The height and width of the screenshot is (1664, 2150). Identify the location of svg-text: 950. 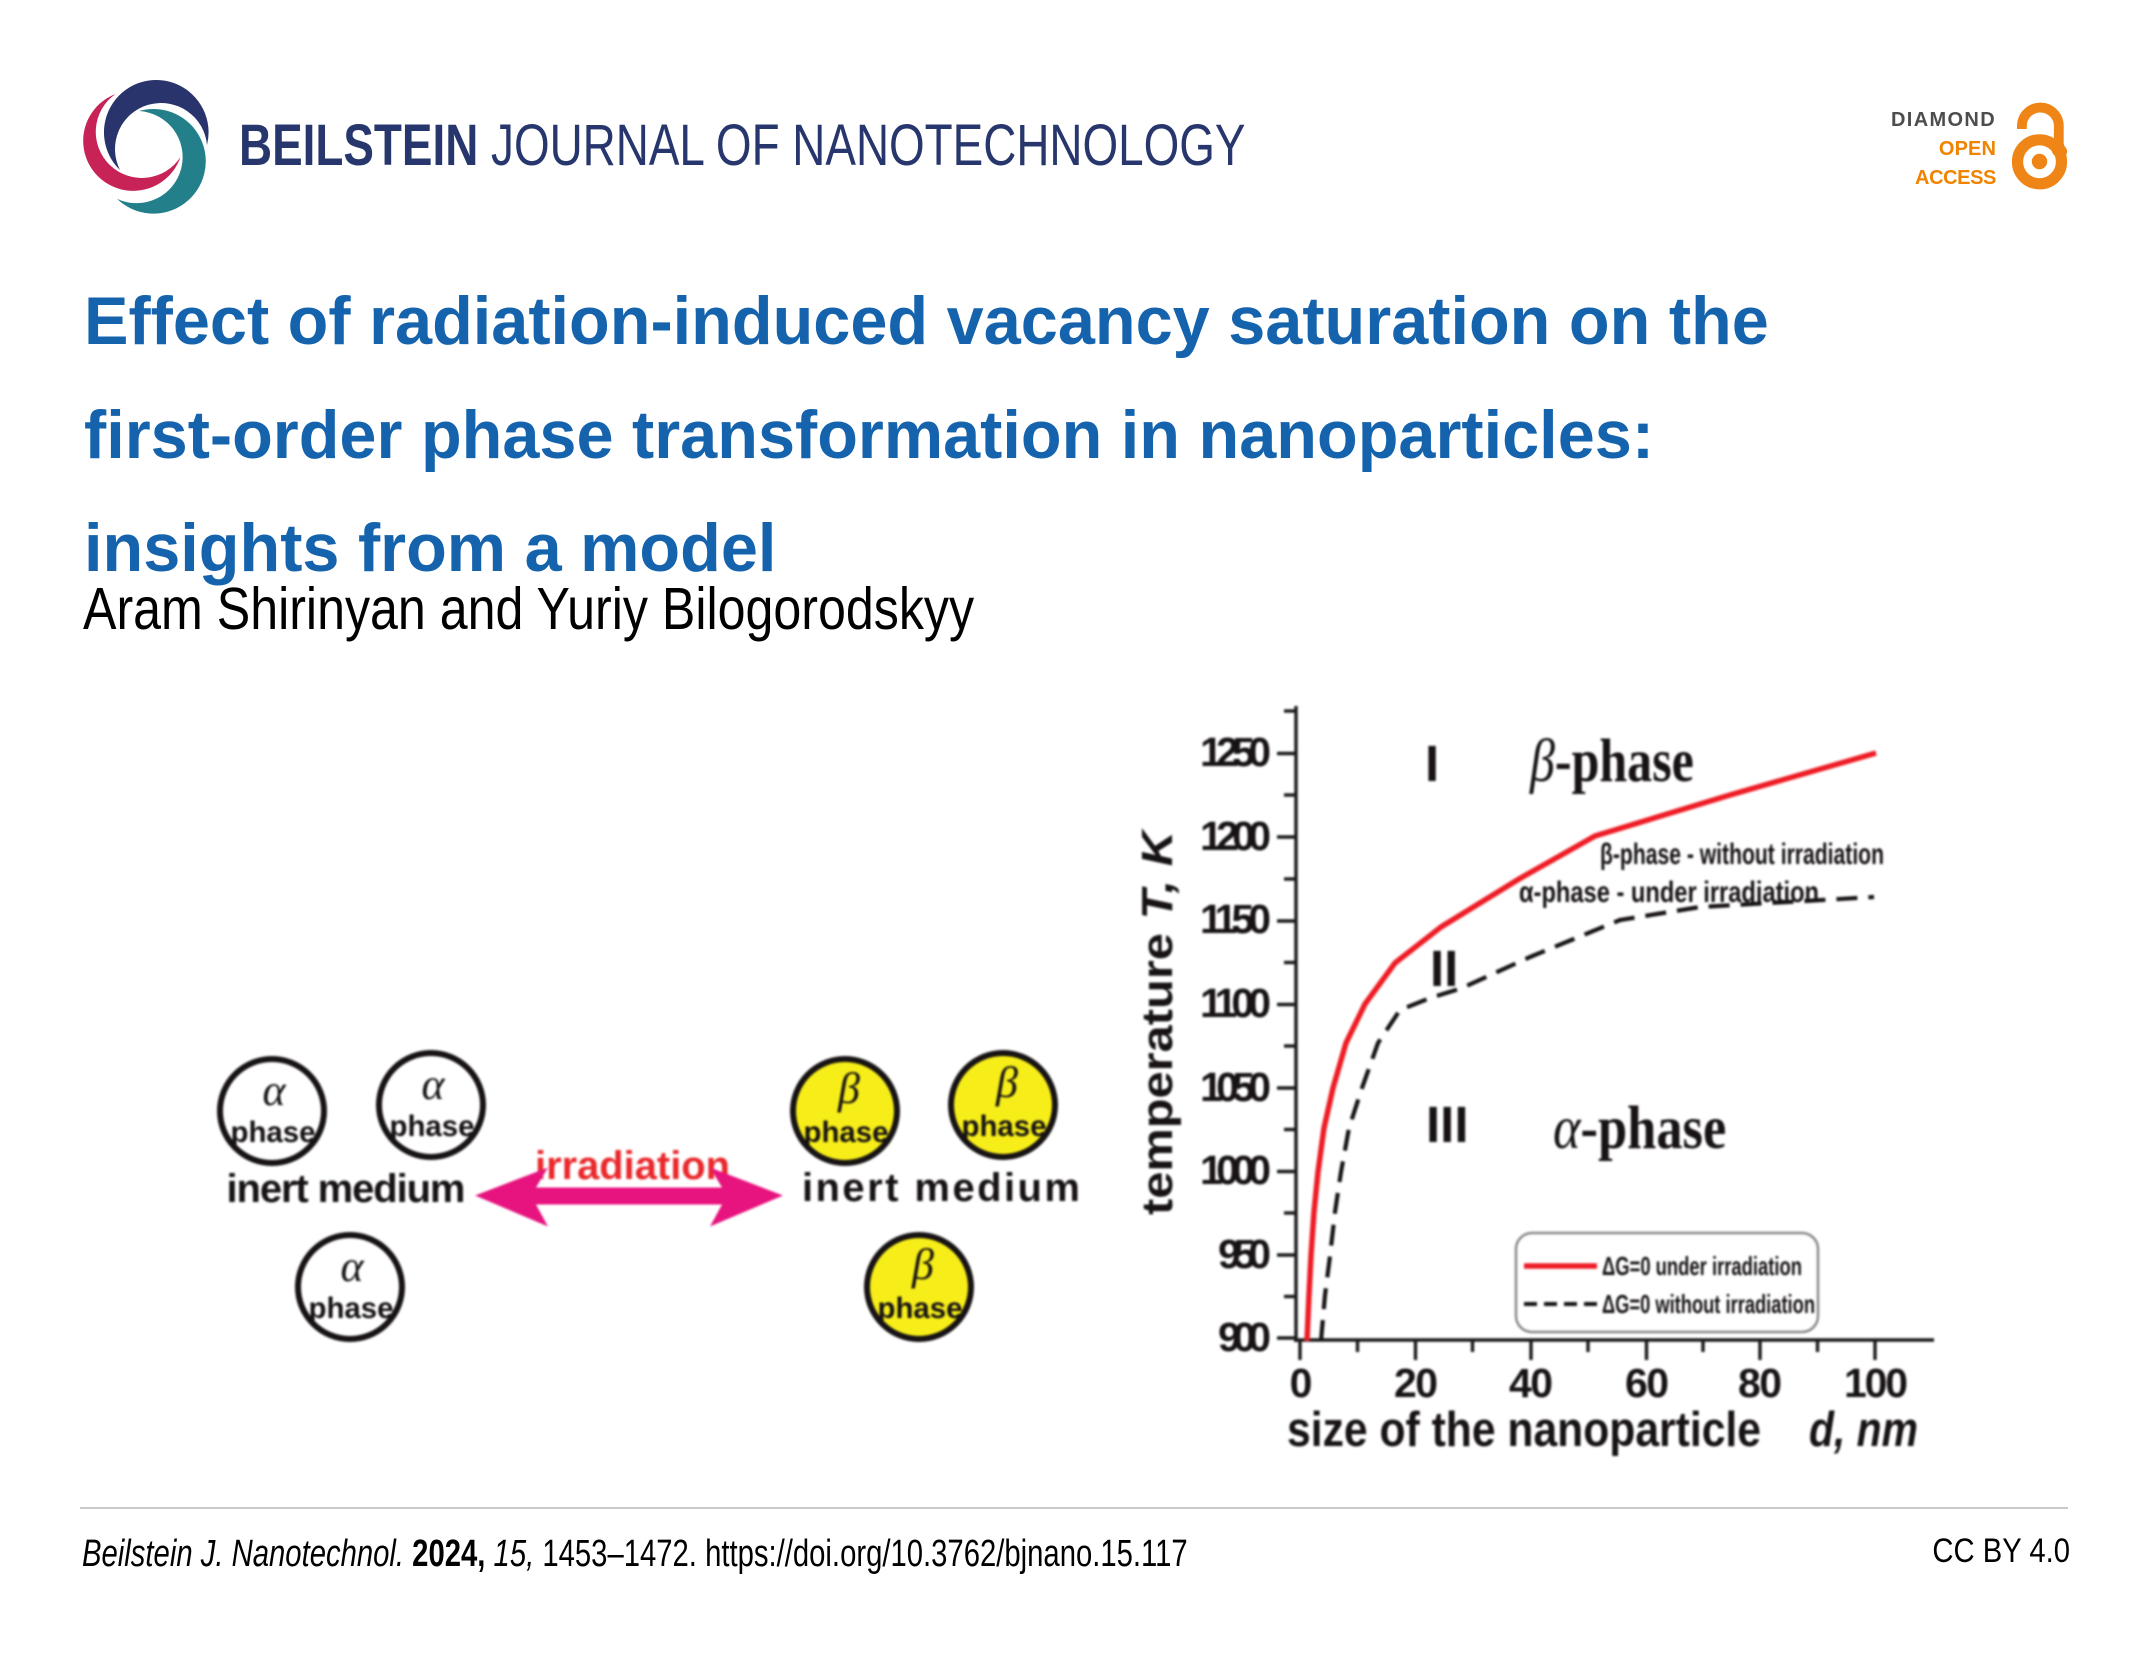
(1244, 1254).